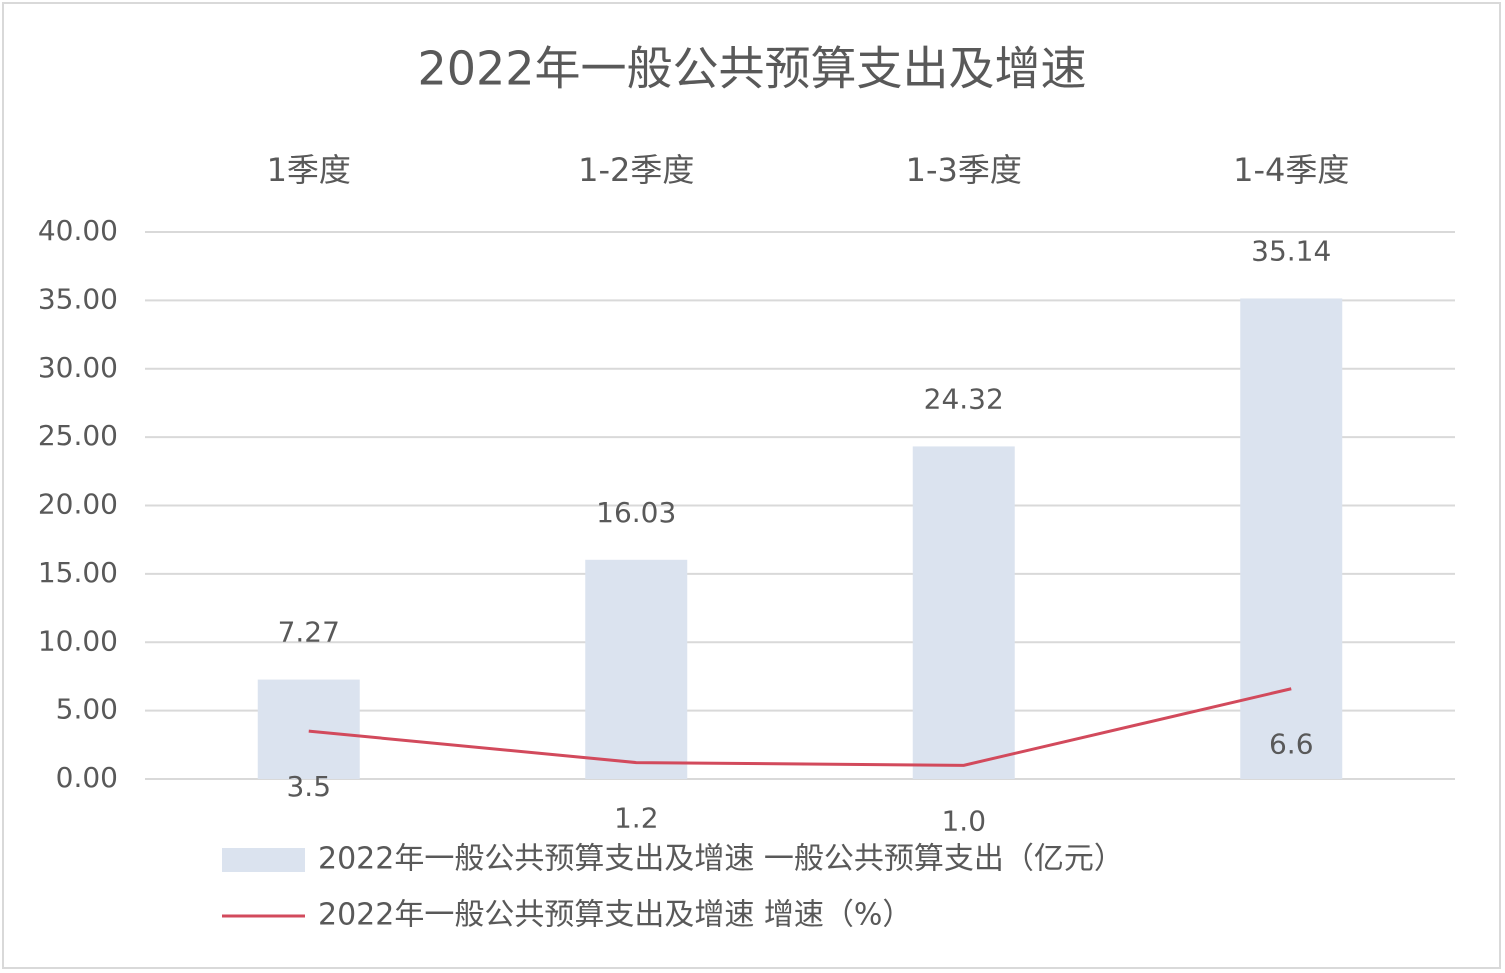 The image size is (1505, 973). What do you see at coordinates (963, 820) in the screenshot?
I see `line-value-label: 1.0` at bounding box center [963, 820].